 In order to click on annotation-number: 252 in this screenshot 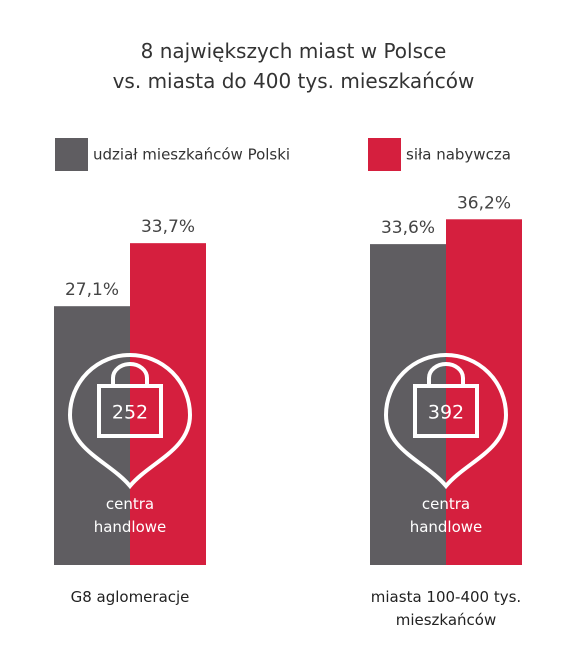, I will do `click(130, 413)`.